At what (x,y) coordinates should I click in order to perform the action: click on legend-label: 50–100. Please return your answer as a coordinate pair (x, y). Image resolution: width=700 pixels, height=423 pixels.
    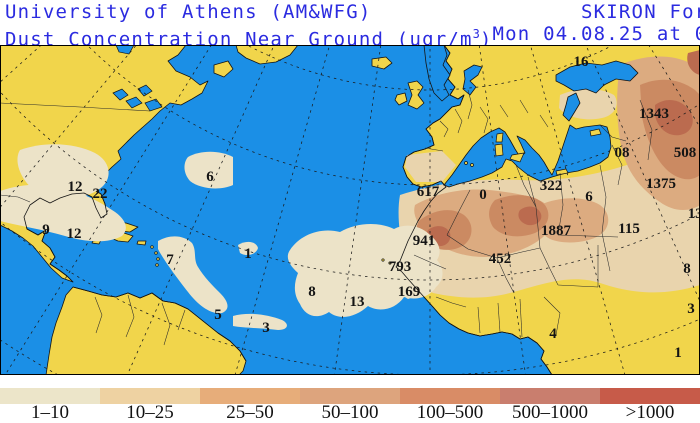
    Looking at the image, I should click on (350, 412).